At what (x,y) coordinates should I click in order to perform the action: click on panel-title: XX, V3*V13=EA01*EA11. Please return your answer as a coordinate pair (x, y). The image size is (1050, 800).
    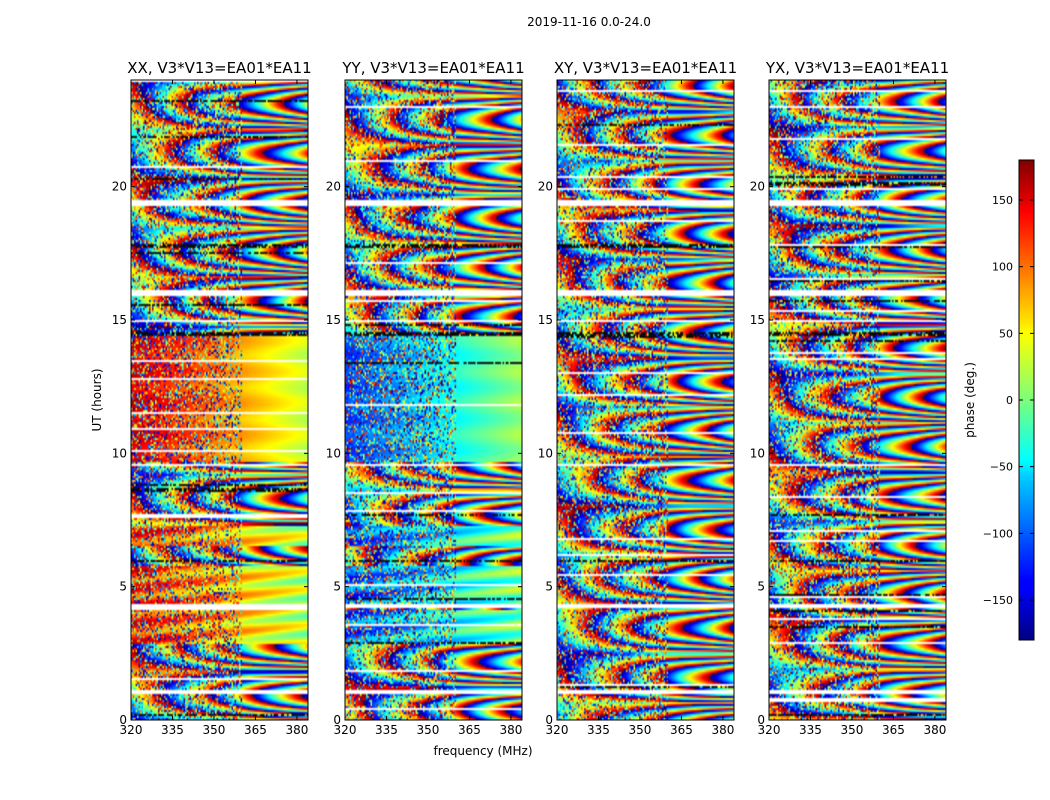
    Looking at the image, I should click on (219, 68).